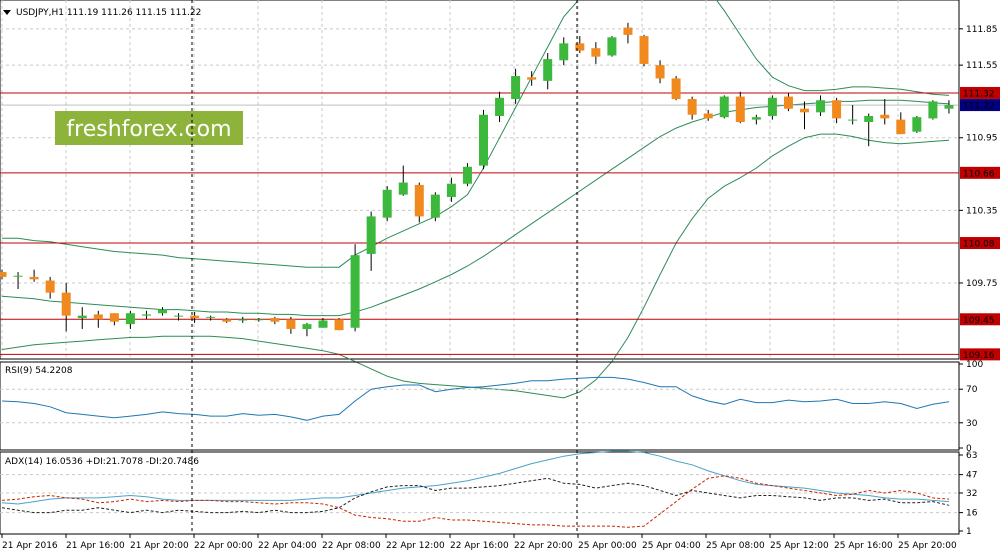  Describe the element at coordinates (982, 30) in the screenshot. I see `price-tick-label: 111.85` at that location.